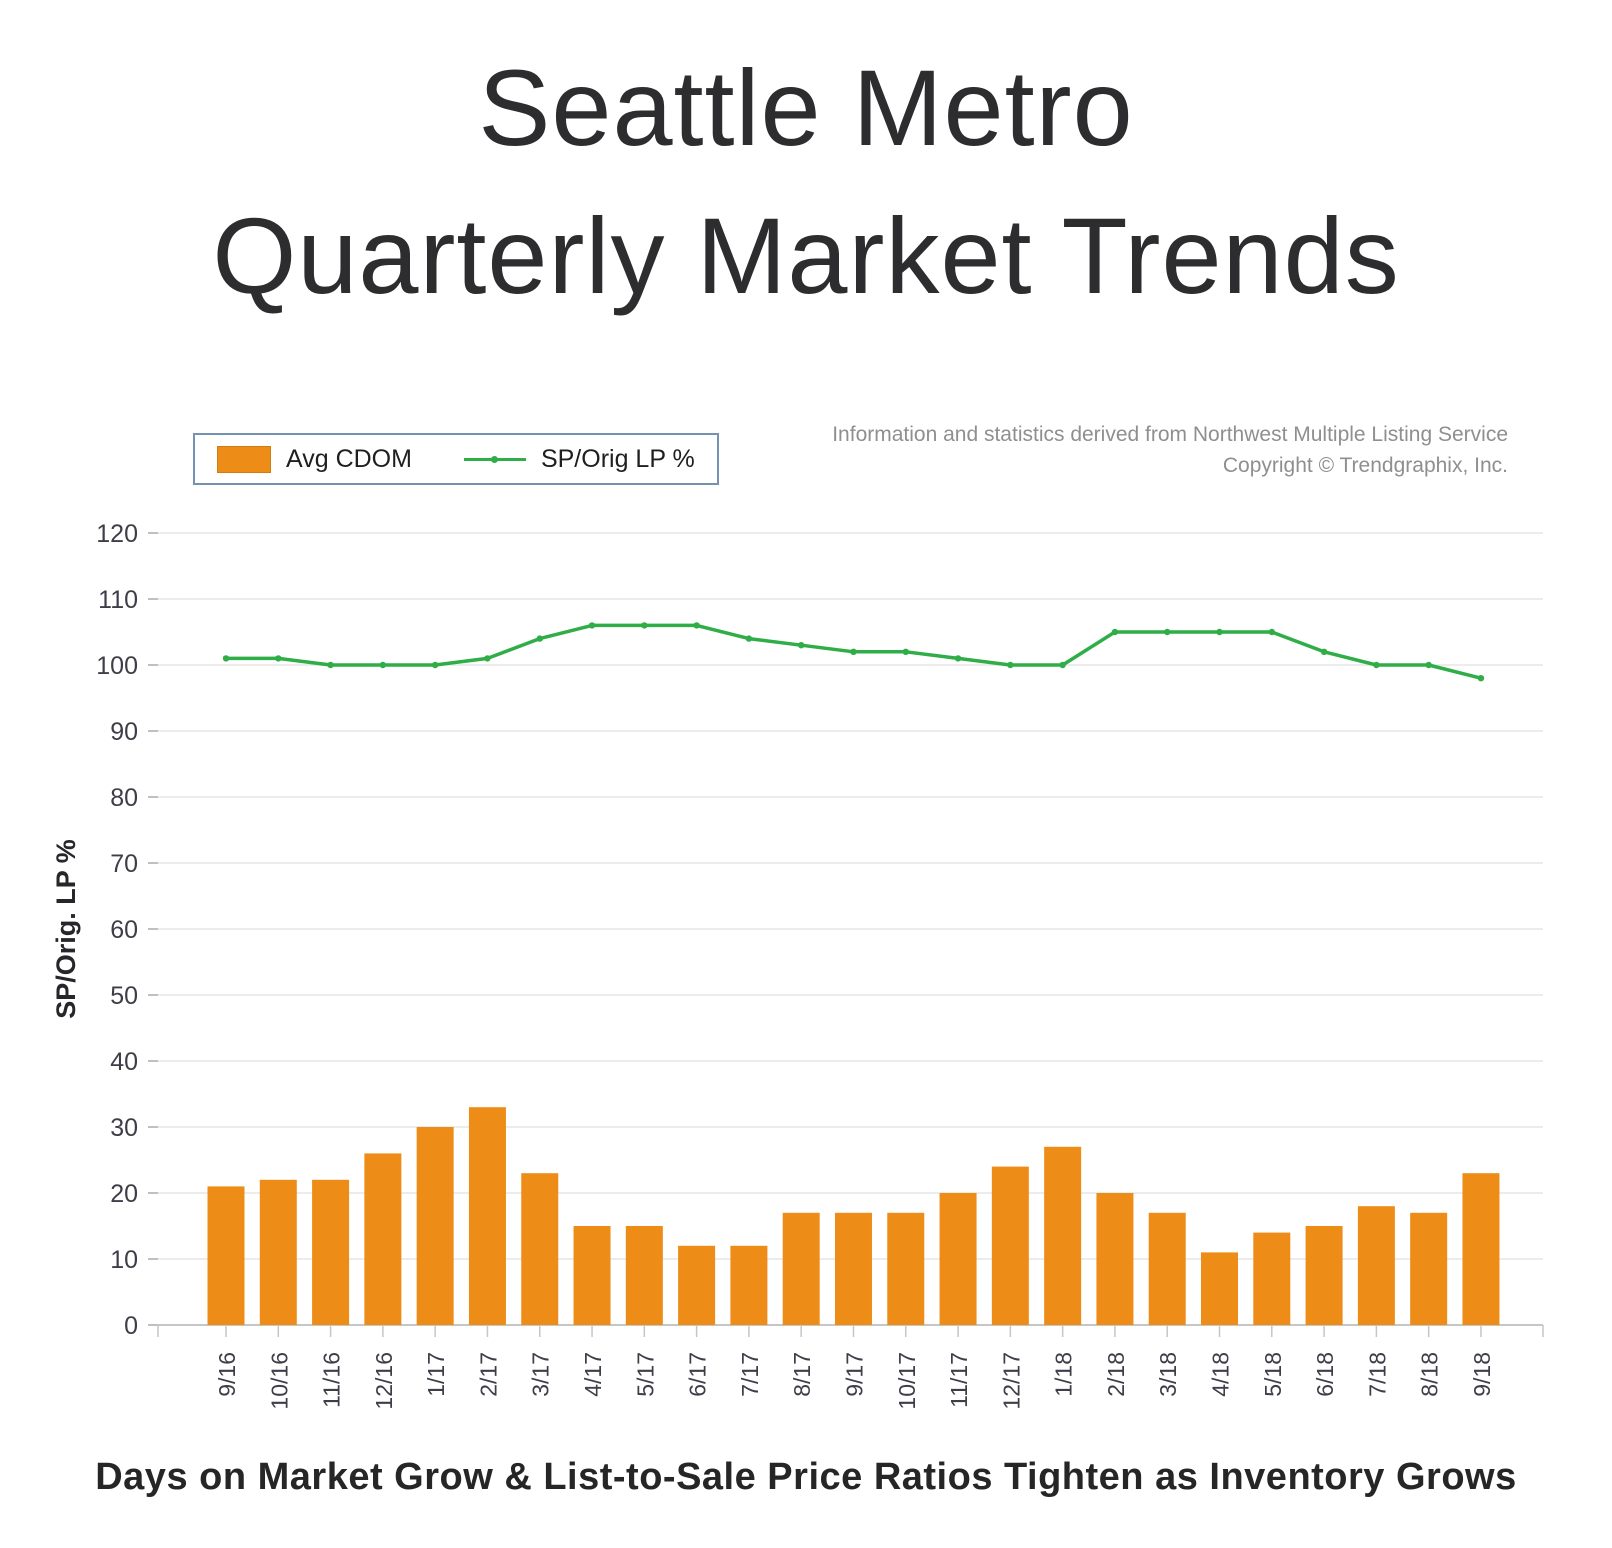 This screenshot has height=1548, width=1612. What do you see at coordinates (124, 1194) in the screenshot?
I see `y-tick-label: 20` at bounding box center [124, 1194].